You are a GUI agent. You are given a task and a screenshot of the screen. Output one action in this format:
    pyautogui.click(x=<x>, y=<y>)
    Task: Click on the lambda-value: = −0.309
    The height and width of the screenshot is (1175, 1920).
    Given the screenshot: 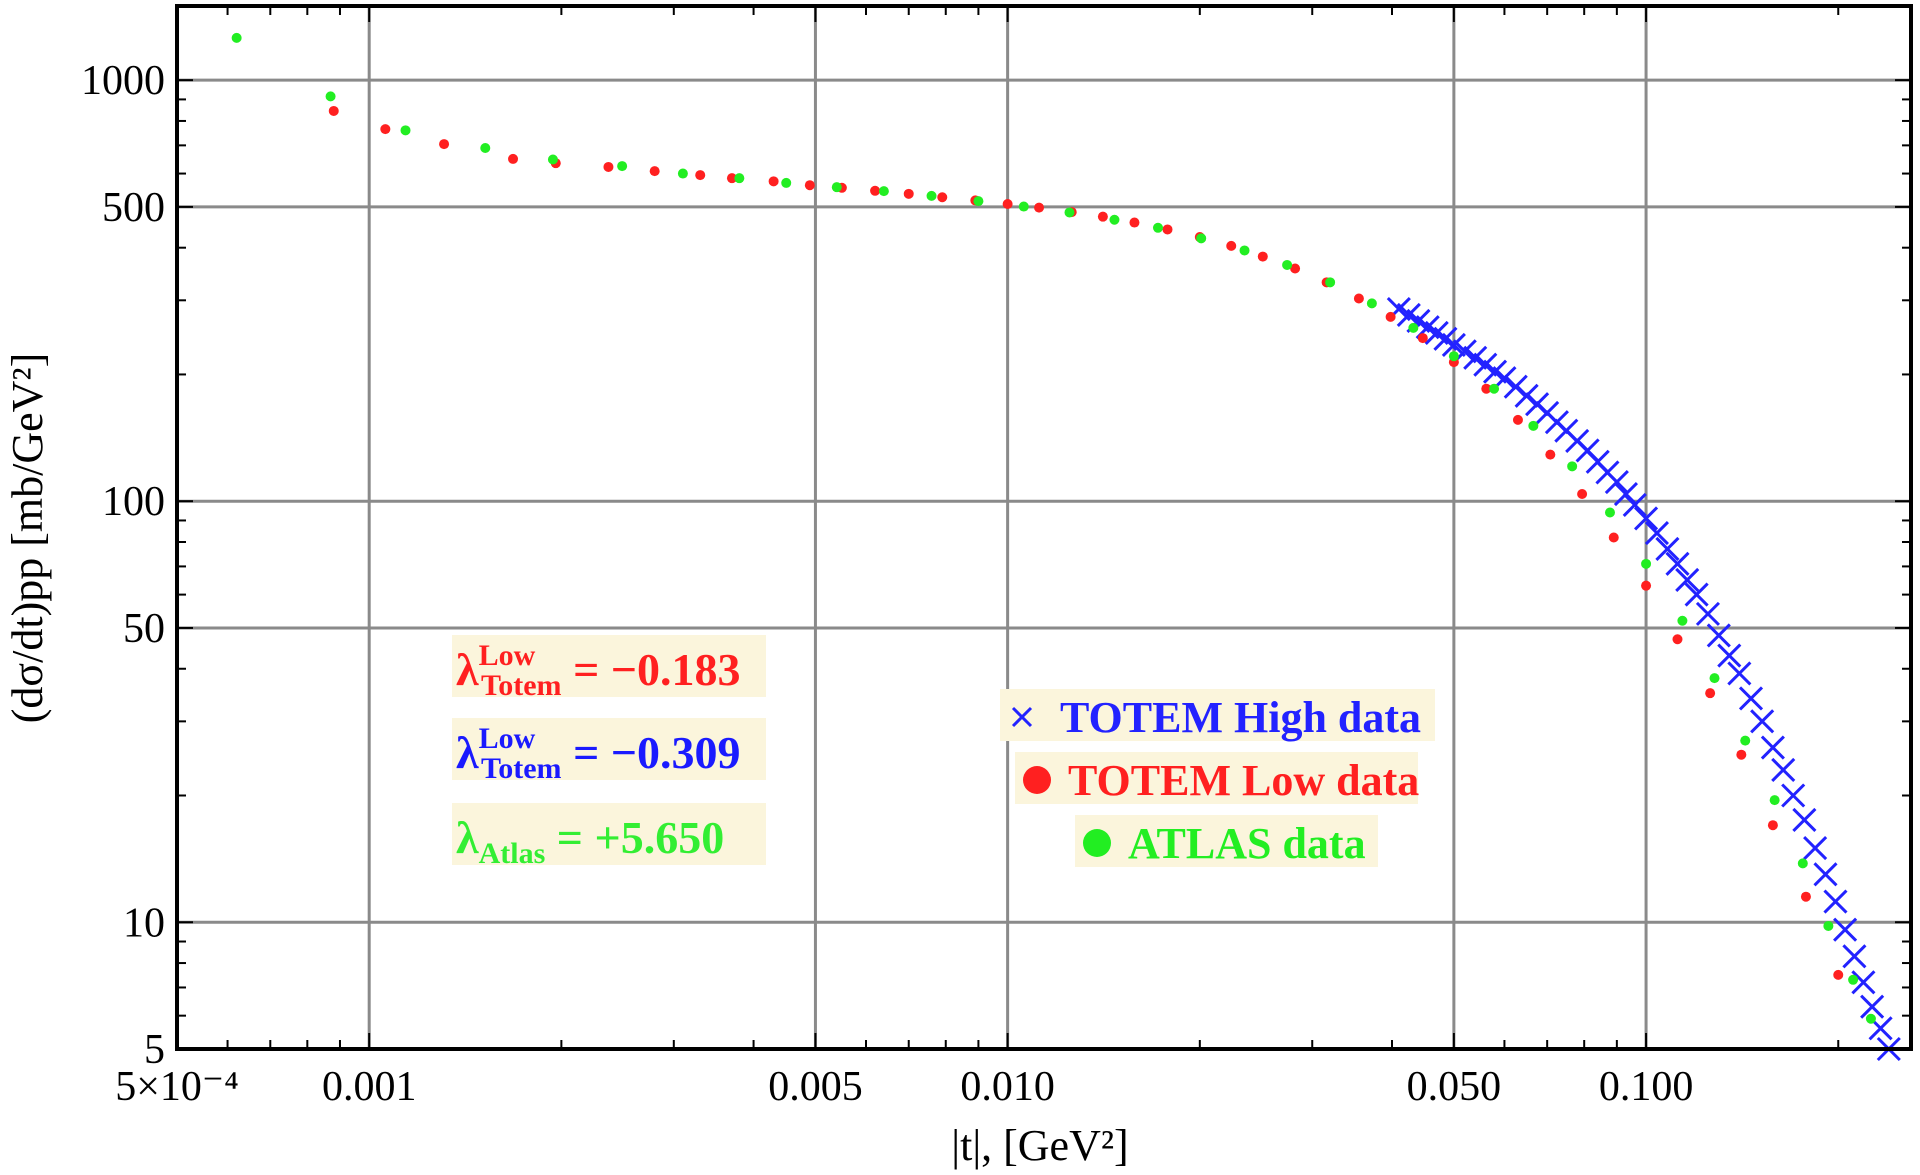 What is the action you would take?
    pyautogui.click(x=651, y=752)
    